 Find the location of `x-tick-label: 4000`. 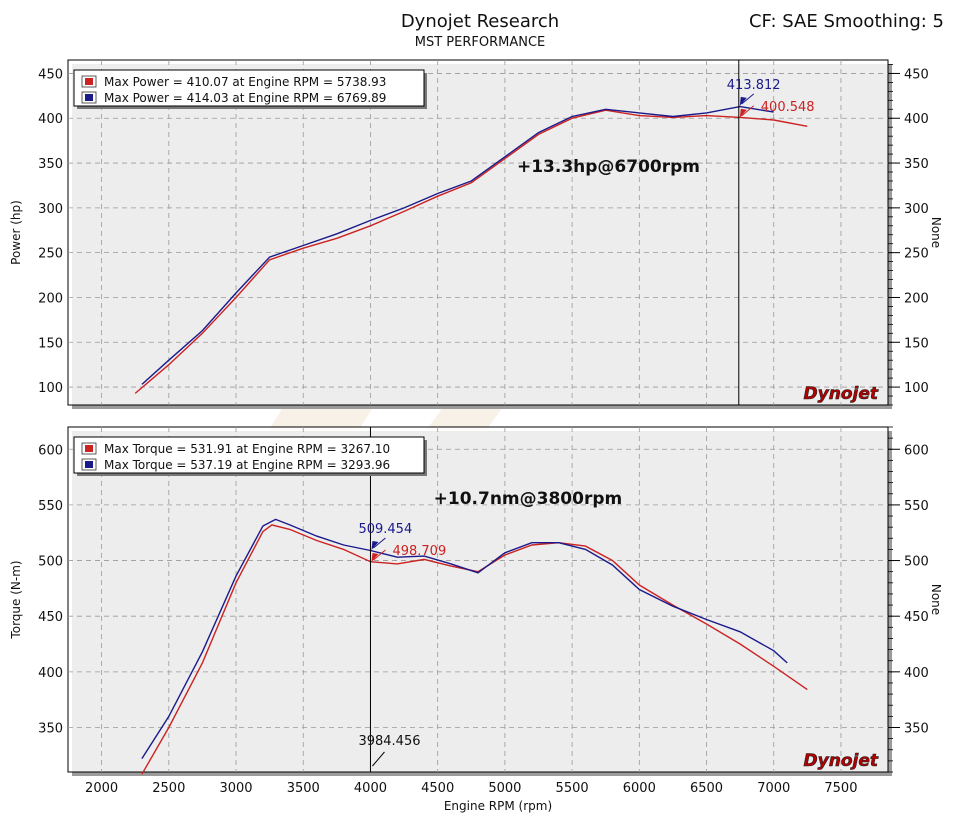

x-tick-label: 4000 is located at coordinates (370, 788).